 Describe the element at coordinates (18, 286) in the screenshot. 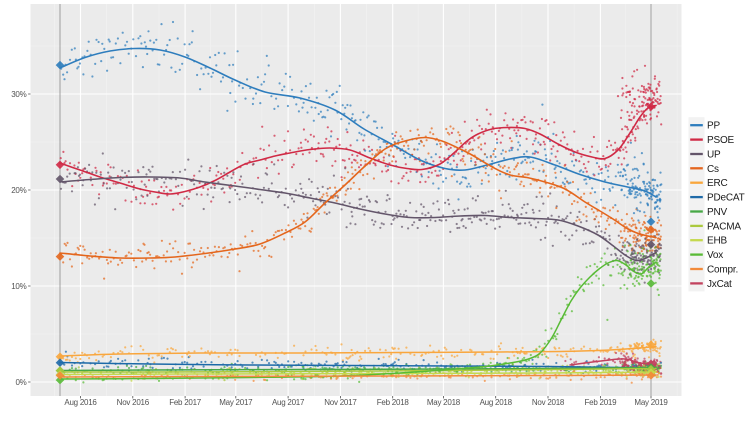

I see `svg-text: 10%` at that location.